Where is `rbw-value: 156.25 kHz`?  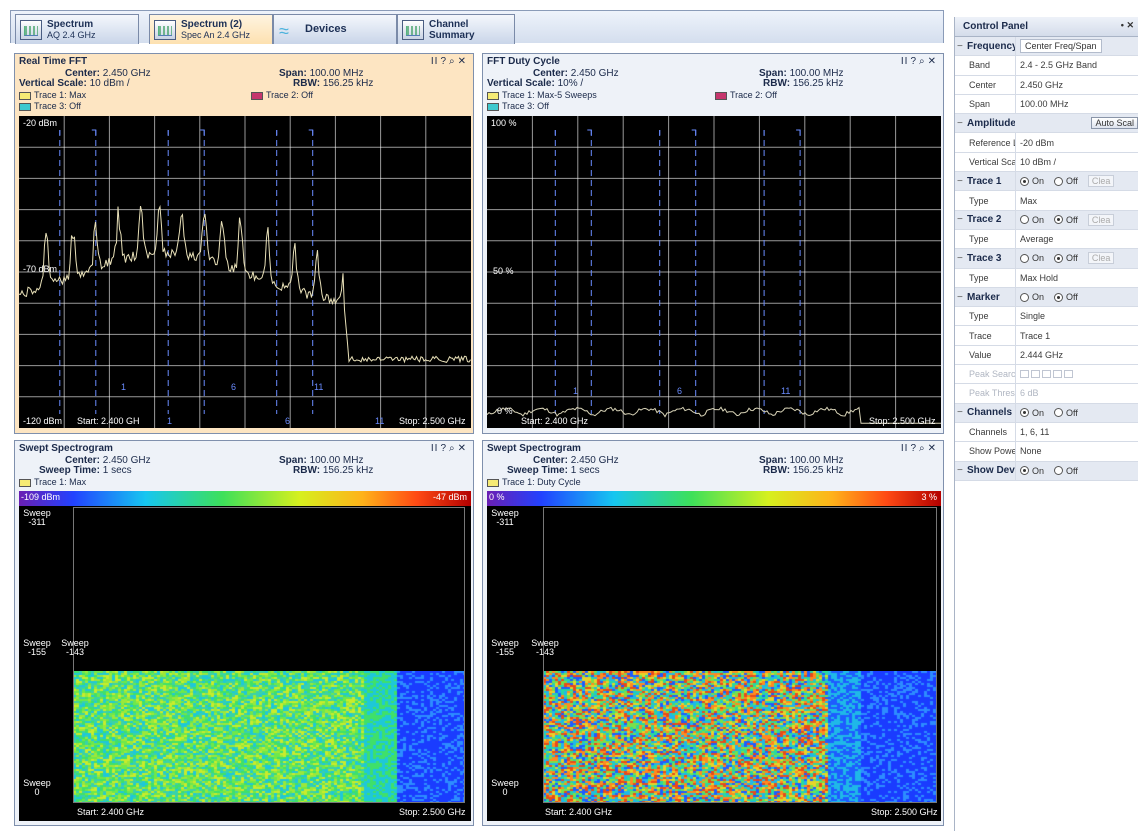 rbw-value: 156.25 kHz is located at coordinates (348, 83).